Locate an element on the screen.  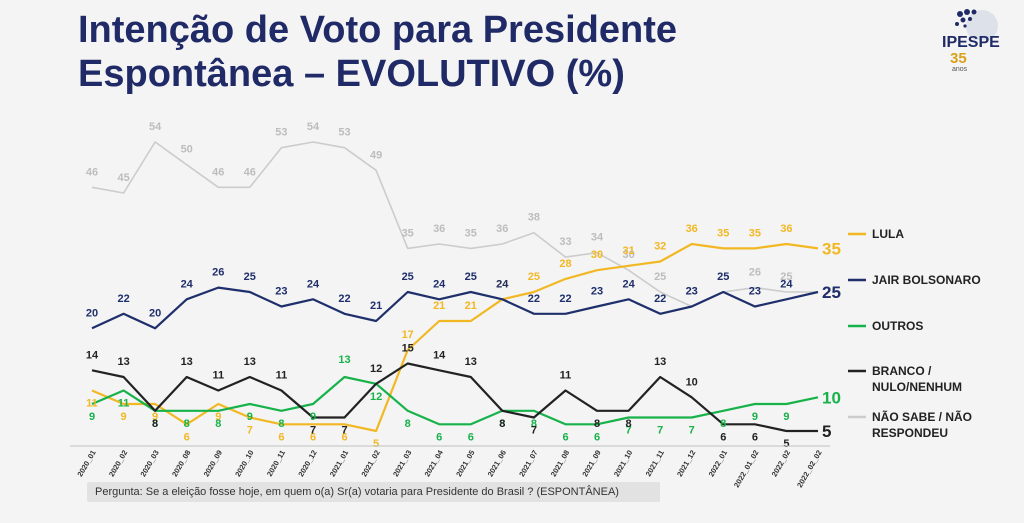
x-tick-label: 2022_02 is located at coordinates (781, 464).